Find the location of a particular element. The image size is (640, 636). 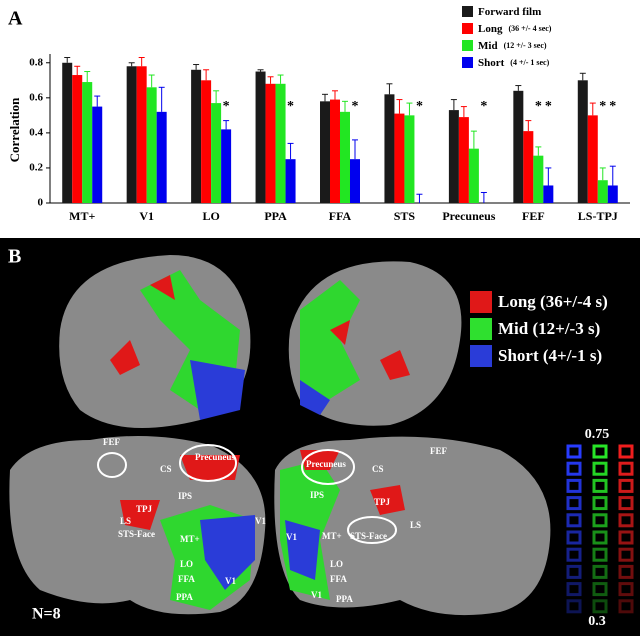

y-tick-label: 0.2 is located at coordinates (36, 167).